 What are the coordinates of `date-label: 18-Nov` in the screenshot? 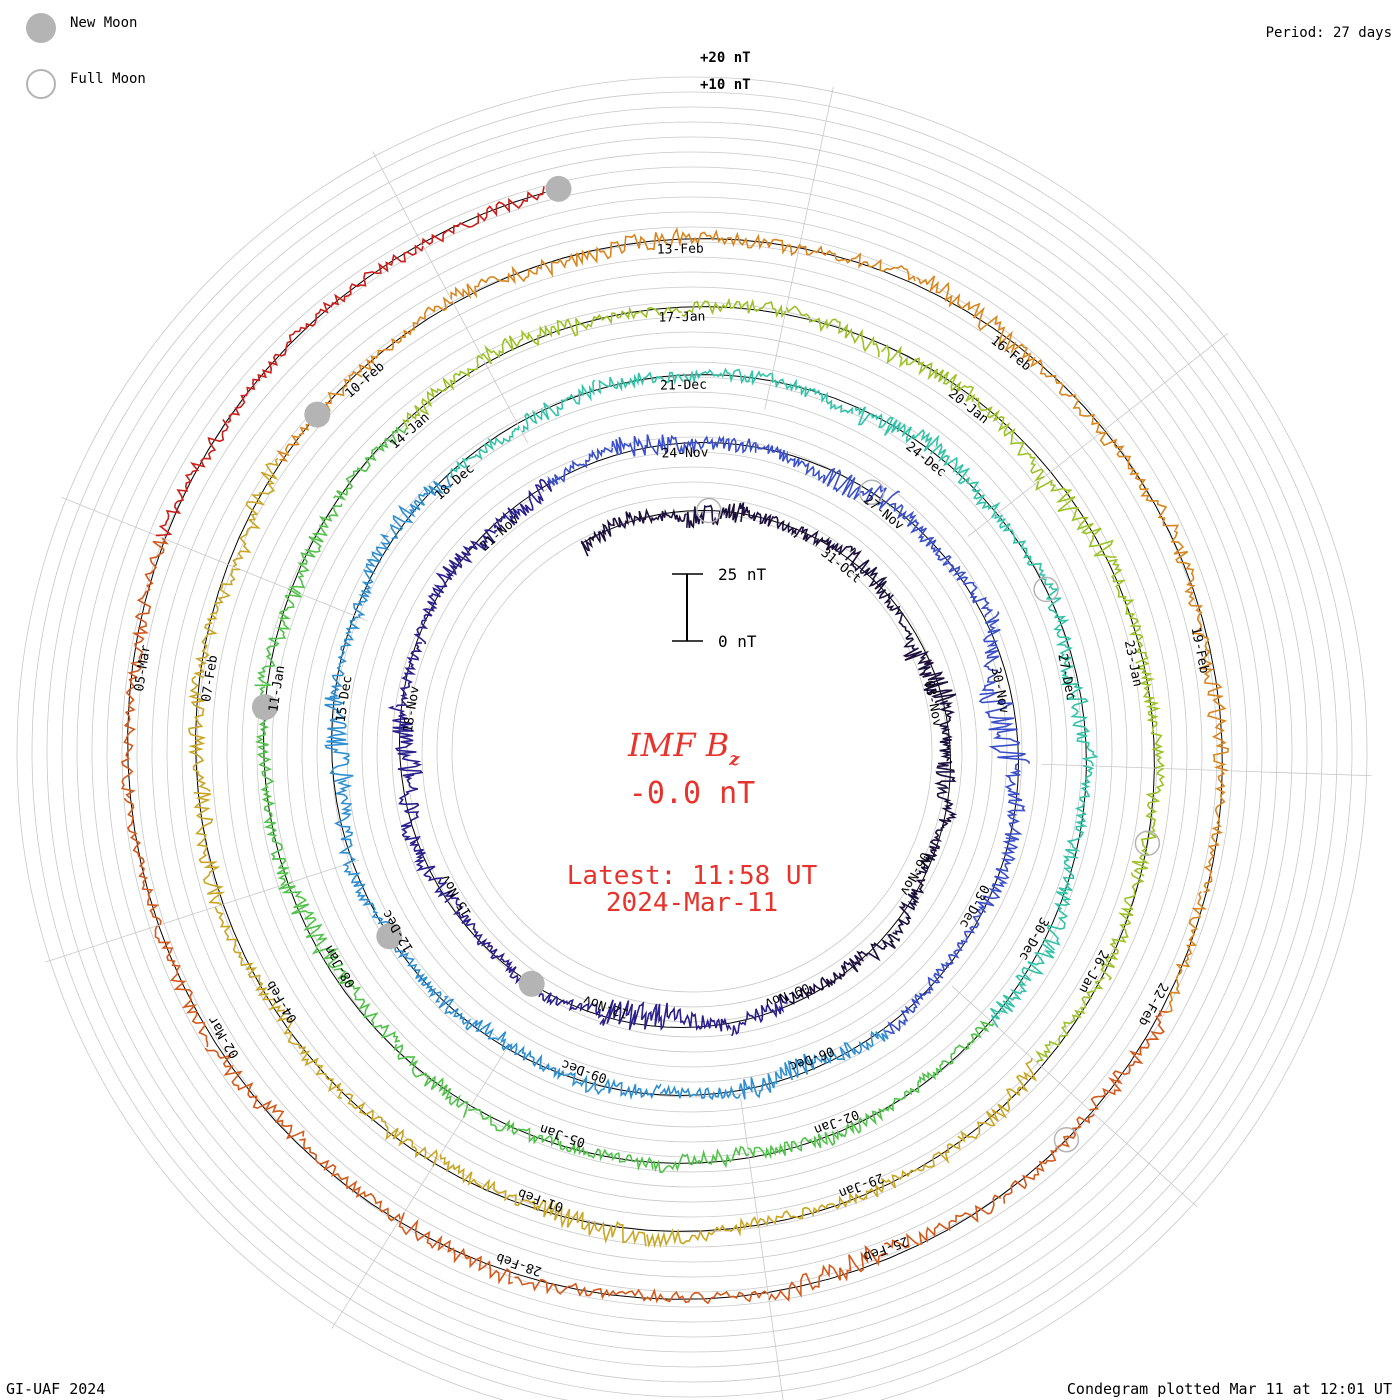 It's located at (412, 709).